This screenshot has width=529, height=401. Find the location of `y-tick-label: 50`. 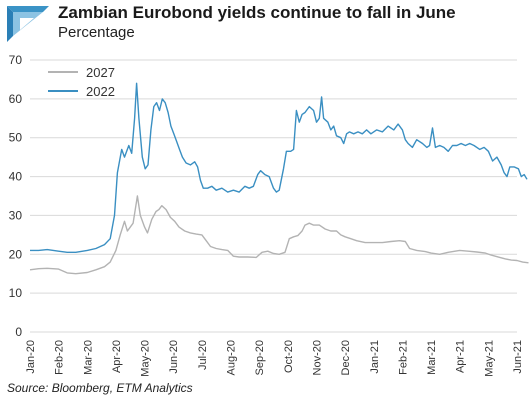

y-tick-label: 50 is located at coordinates (16, 138).